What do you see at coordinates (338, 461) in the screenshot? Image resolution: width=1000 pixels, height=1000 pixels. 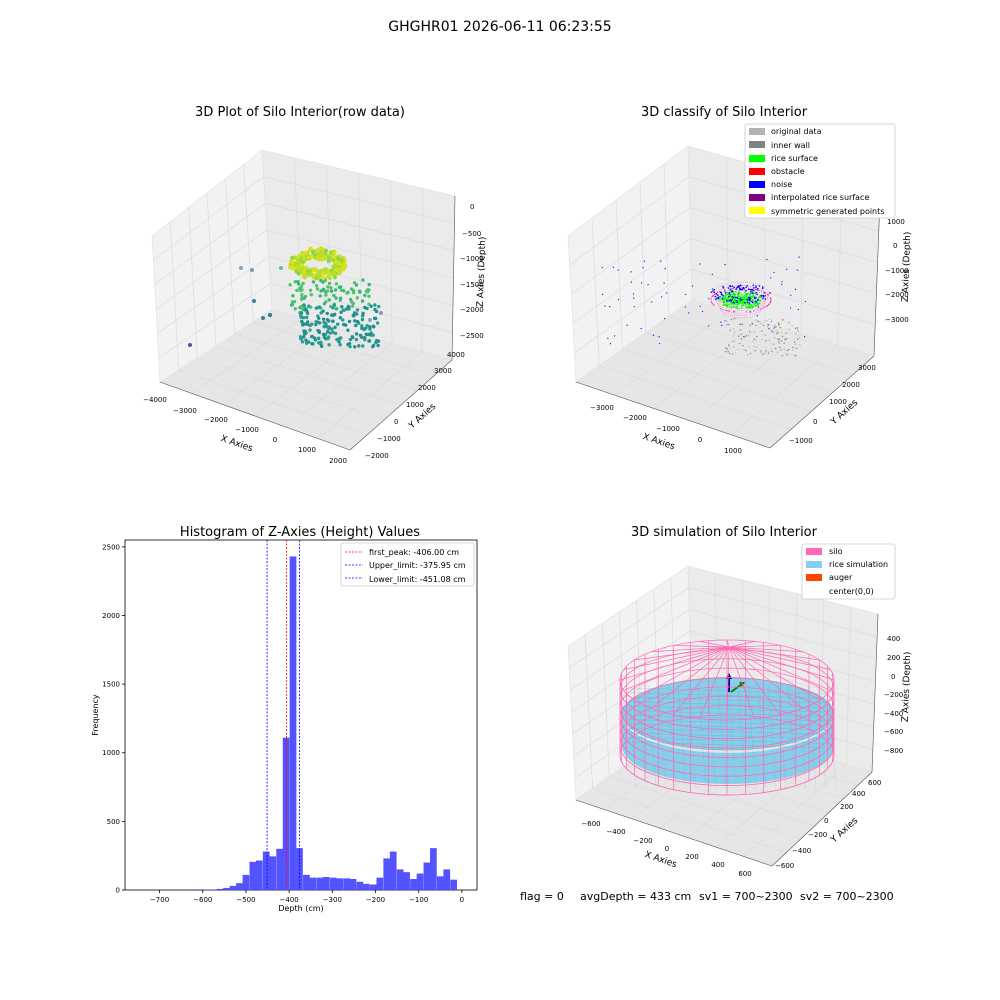 I see `raw-xtick: 2000` at bounding box center [338, 461].